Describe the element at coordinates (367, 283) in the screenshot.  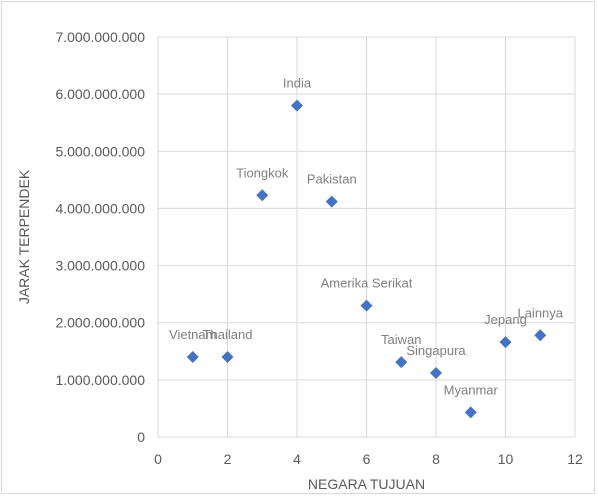
I see `data-point-label: Amerika Serikat` at that location.